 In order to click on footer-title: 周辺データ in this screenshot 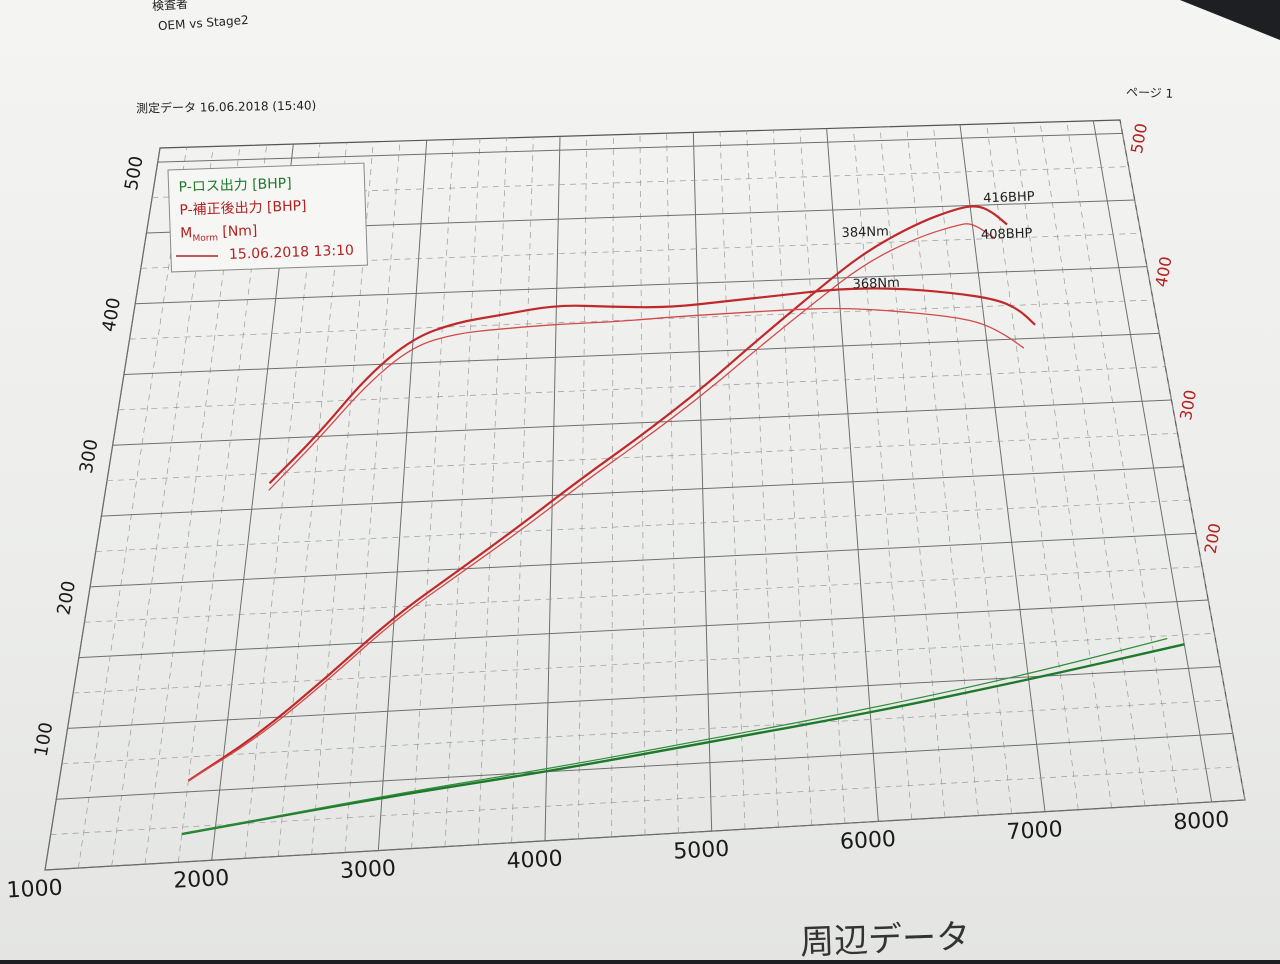, I will do `click(885, 940)`.